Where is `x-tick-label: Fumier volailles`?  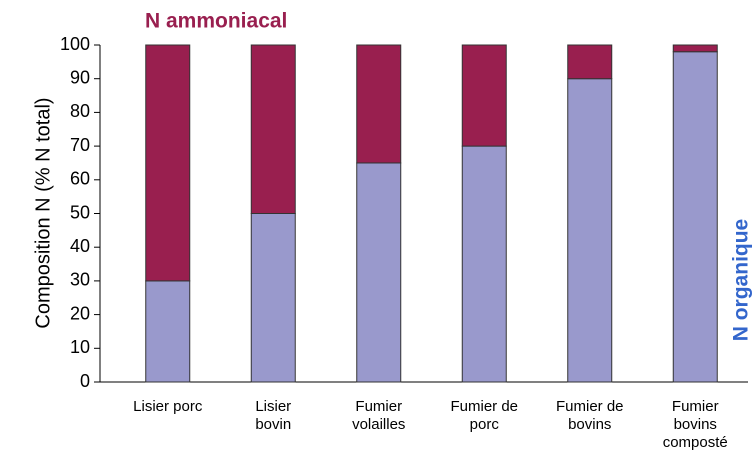
x-tick-label: Fumier volailles is located at coordinates (379, 415).